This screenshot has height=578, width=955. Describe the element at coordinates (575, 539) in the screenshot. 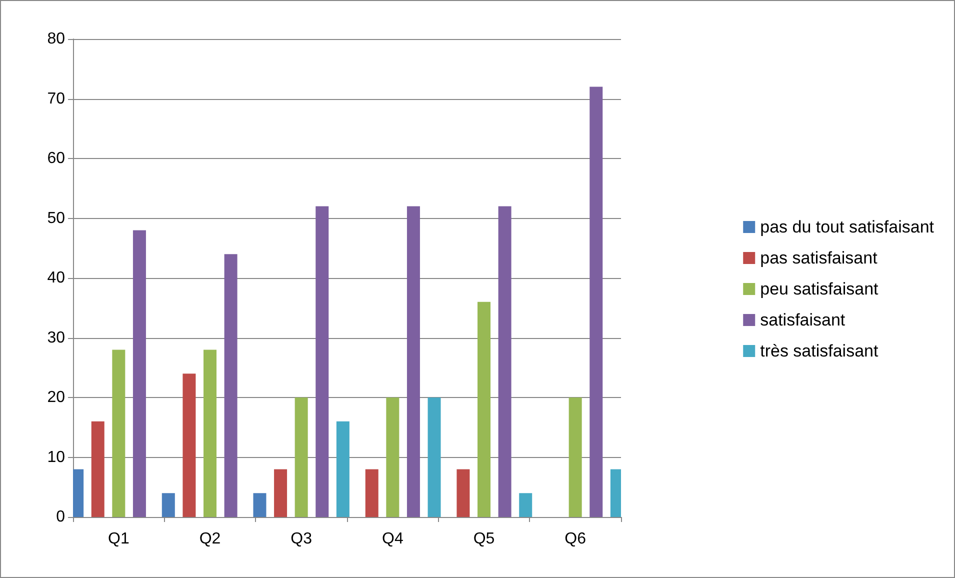

I see `x-tick-label: Q6` at that location.